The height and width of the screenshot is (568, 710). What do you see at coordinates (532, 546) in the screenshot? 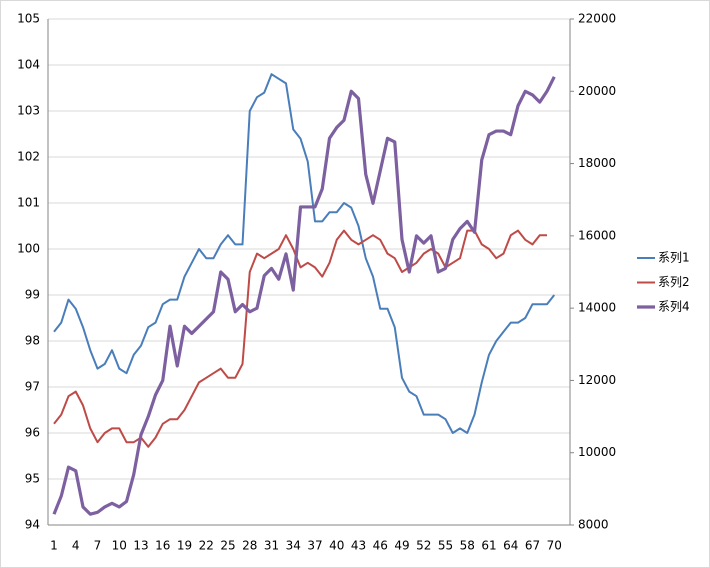
I see `x-tick-label: 67` at bounding box center [532, 546].